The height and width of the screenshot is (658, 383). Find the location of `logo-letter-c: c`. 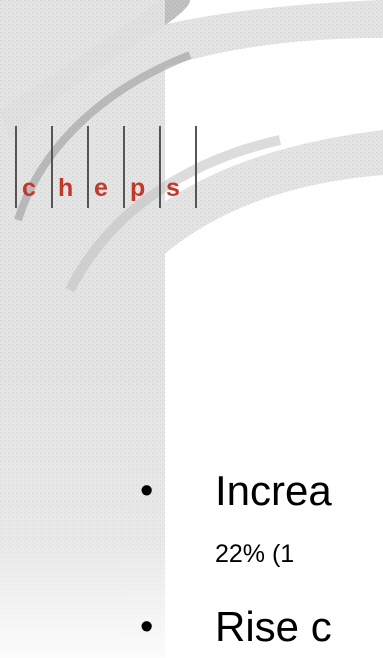

logo-letter-c: c is located at coordinates (29, 188).